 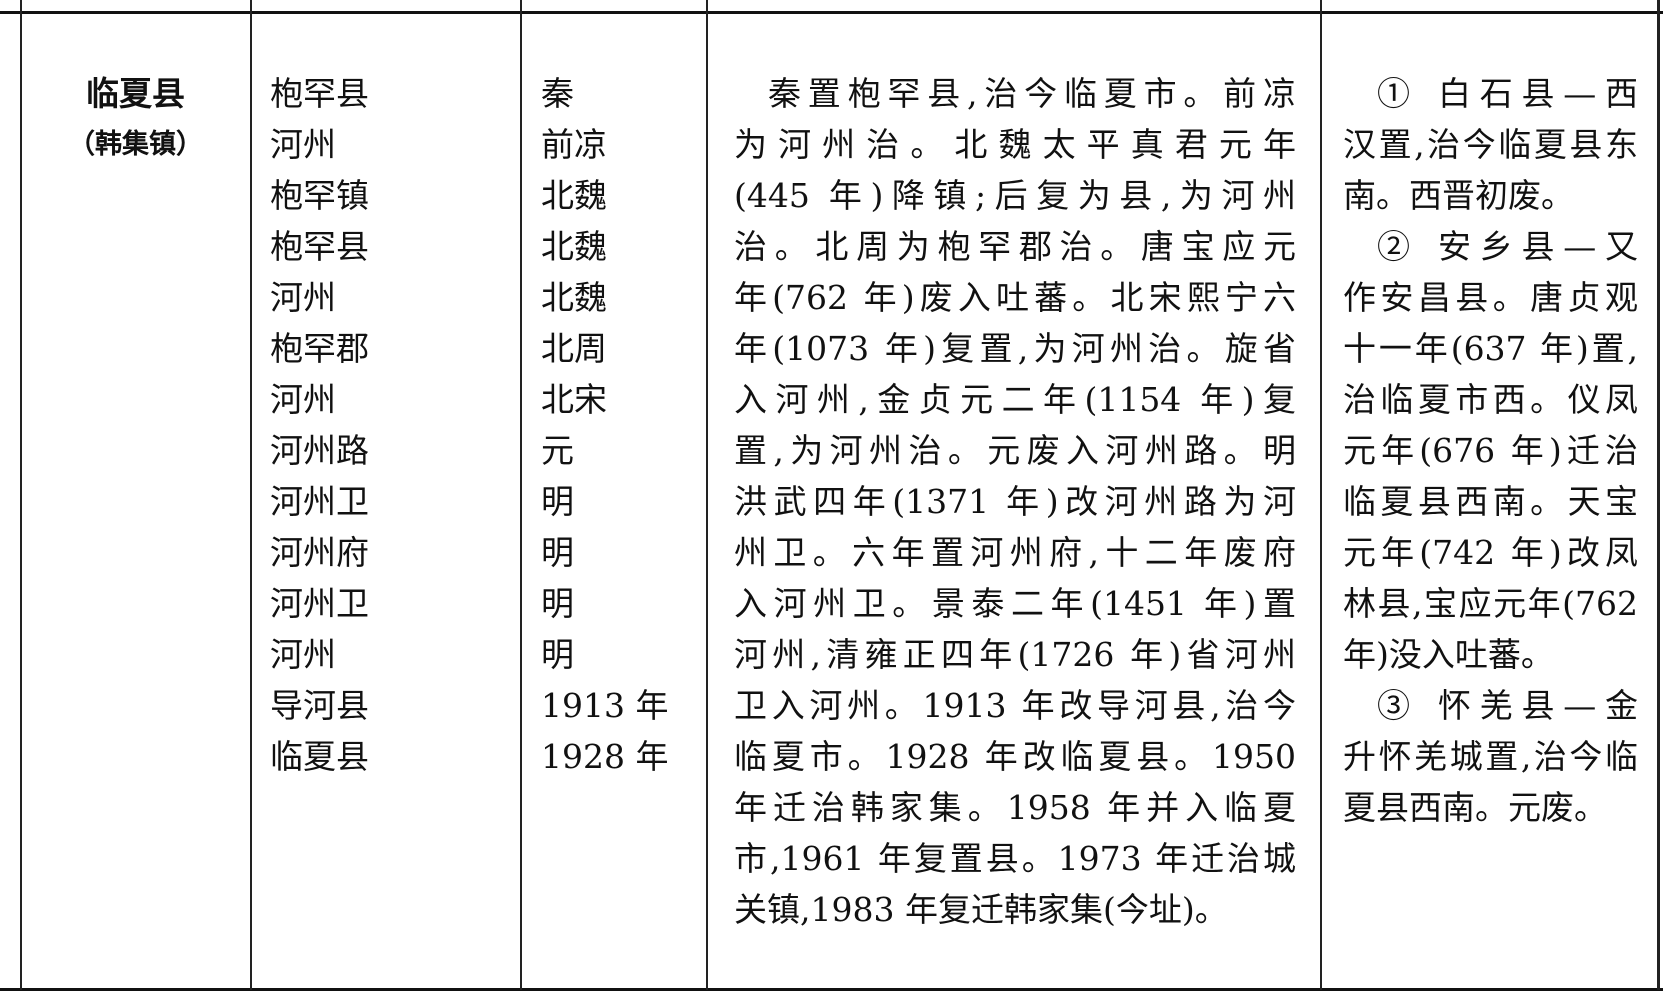 What do you see at coordinates (1015, 246) in the screenshot?
I see `history-text-line: 治。北周为枹罕郡治。唐宝应元` at bounding box center [1015, 246].